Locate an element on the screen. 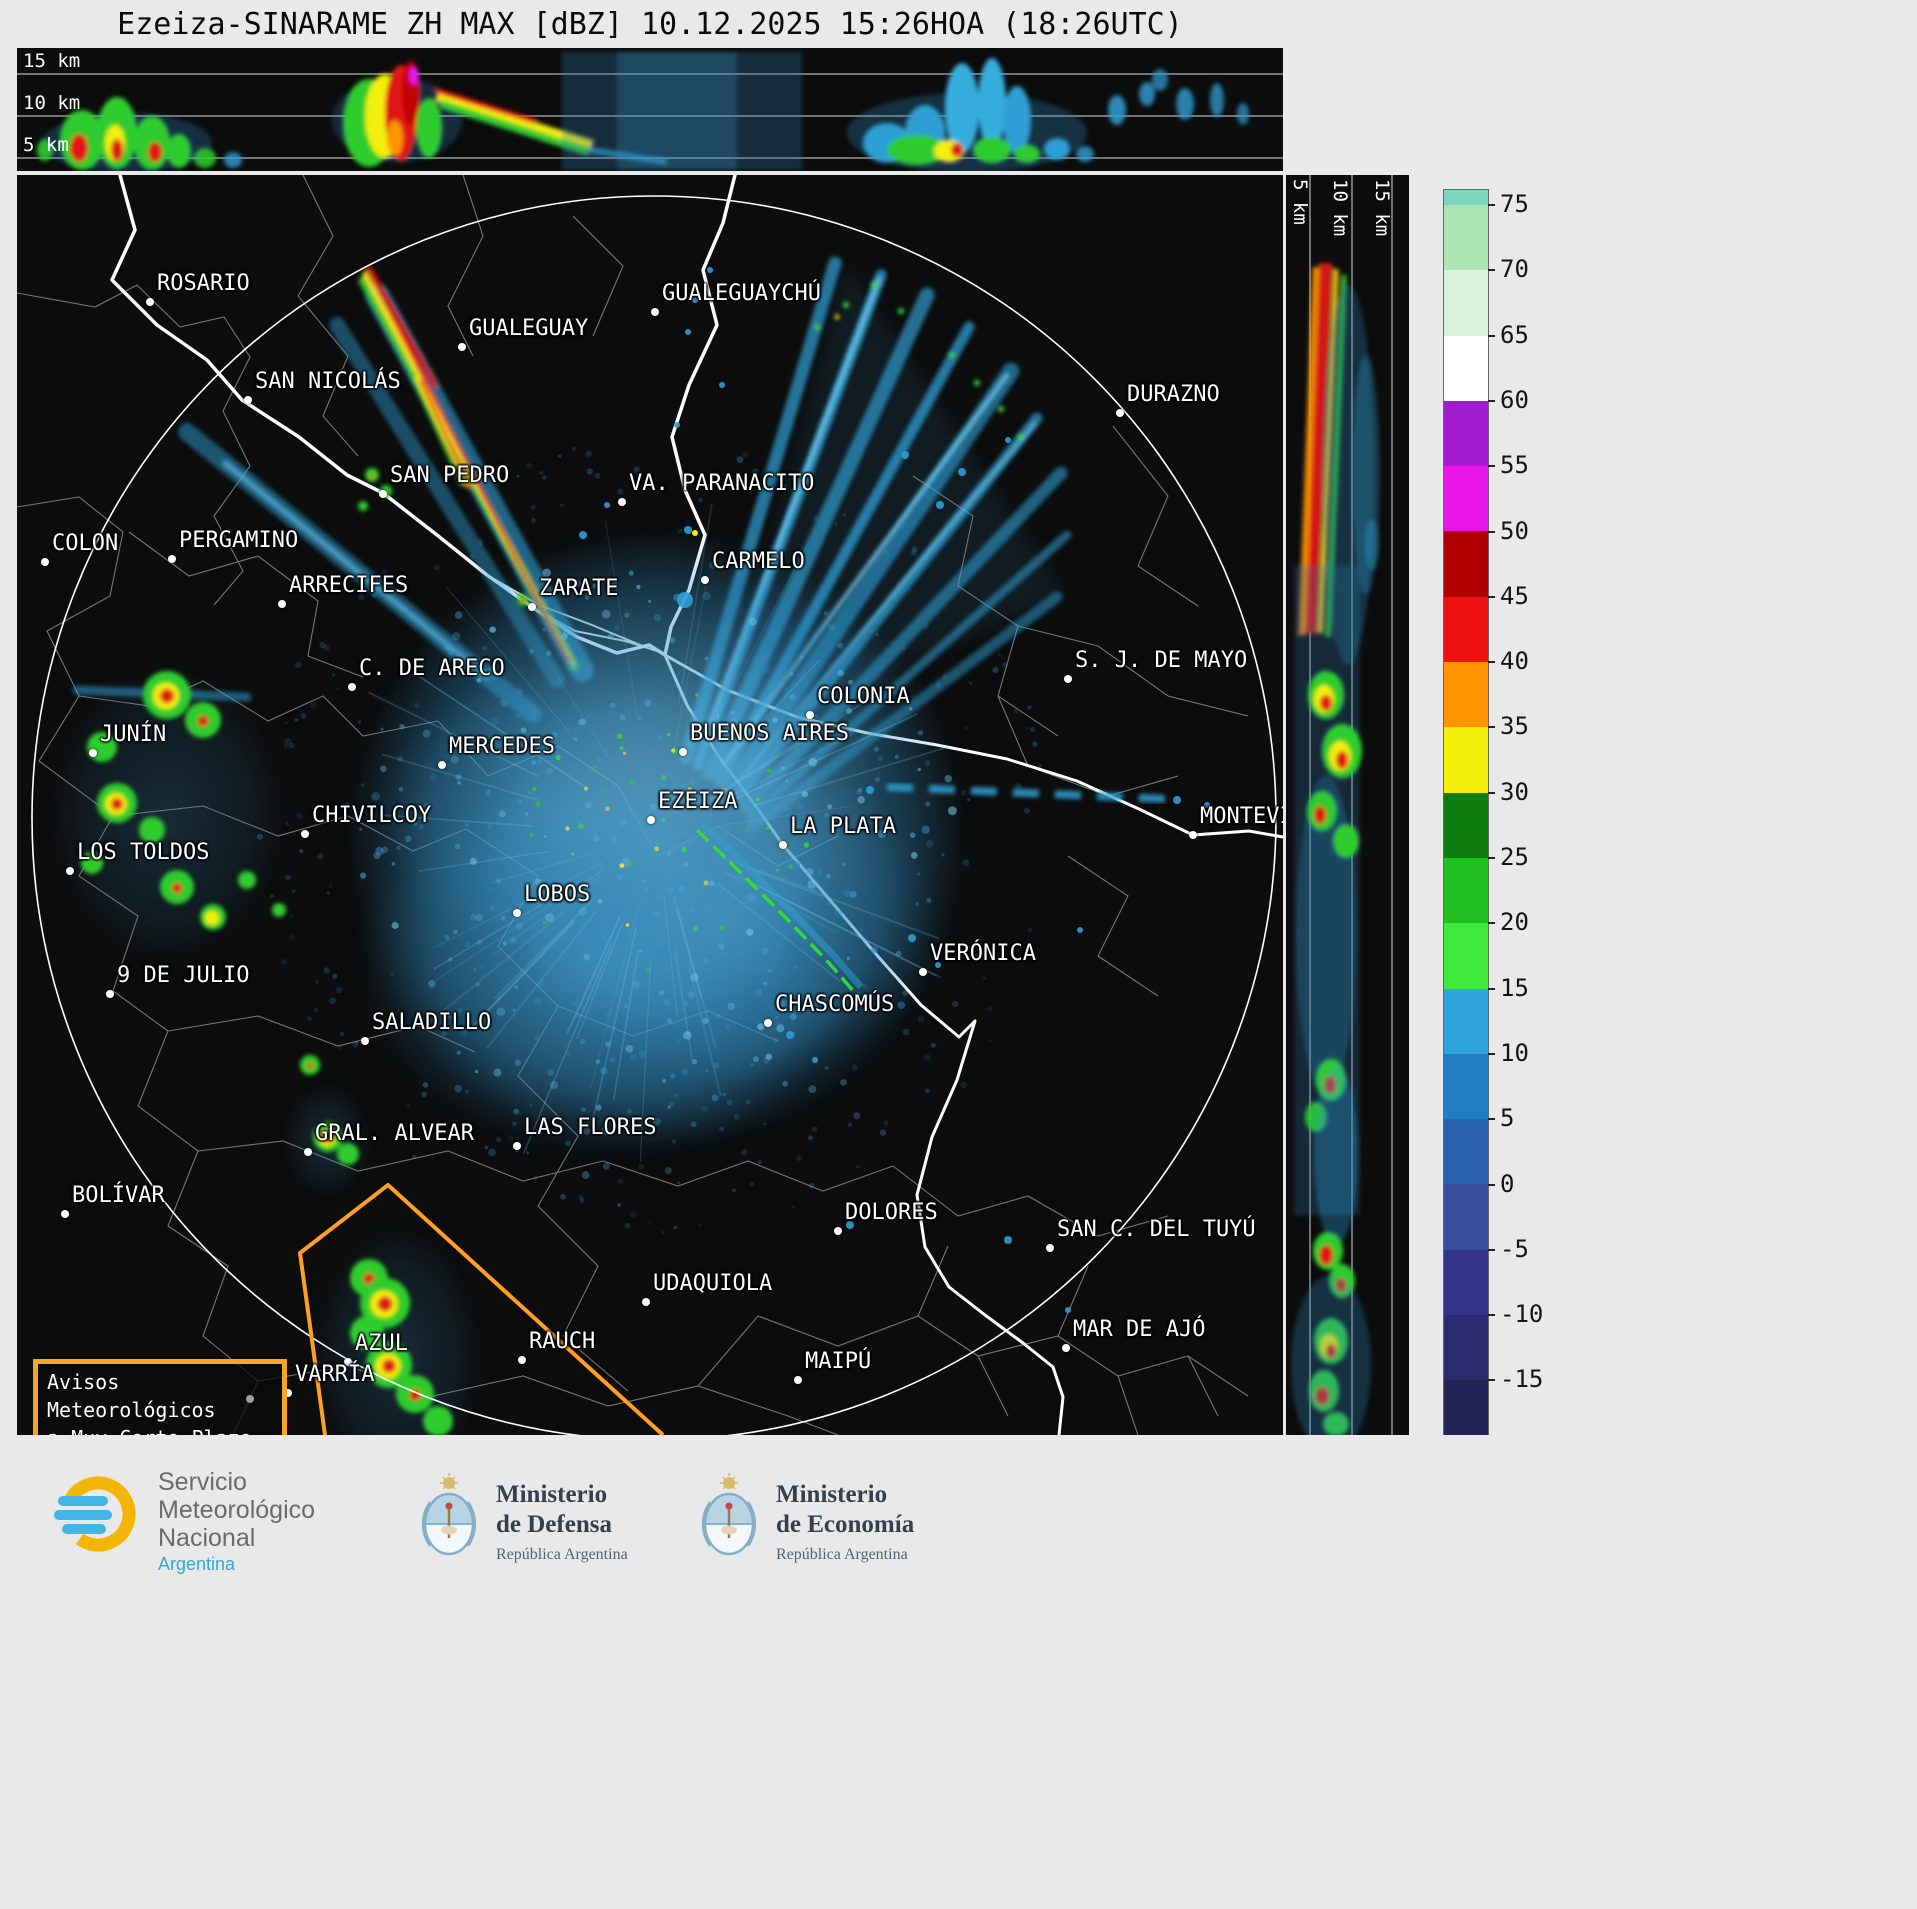 Image resolution: width=1917 pixels, height=1909 pixels. altitude-label-15km: 15 km is located at coordinates (1382, 208).